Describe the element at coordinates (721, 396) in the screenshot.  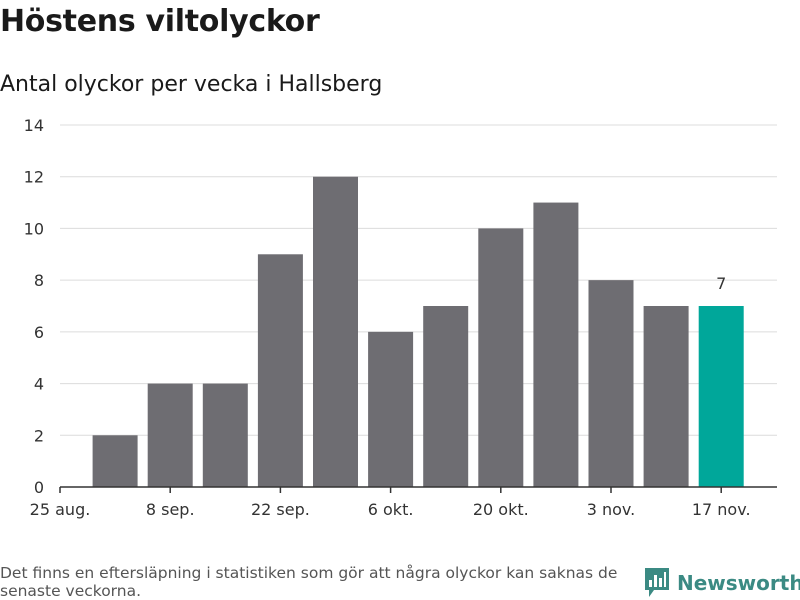
I see `bar-highlight` at that location.